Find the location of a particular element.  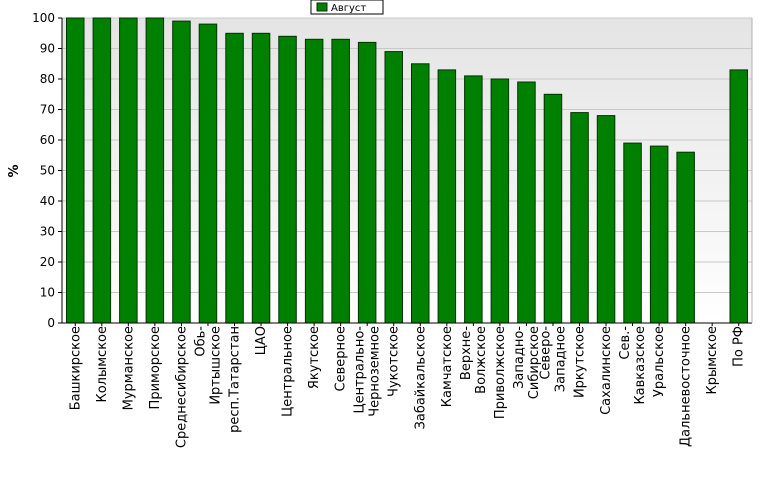

x-tick-label: Чукотское is located at coordinates (394, 361).